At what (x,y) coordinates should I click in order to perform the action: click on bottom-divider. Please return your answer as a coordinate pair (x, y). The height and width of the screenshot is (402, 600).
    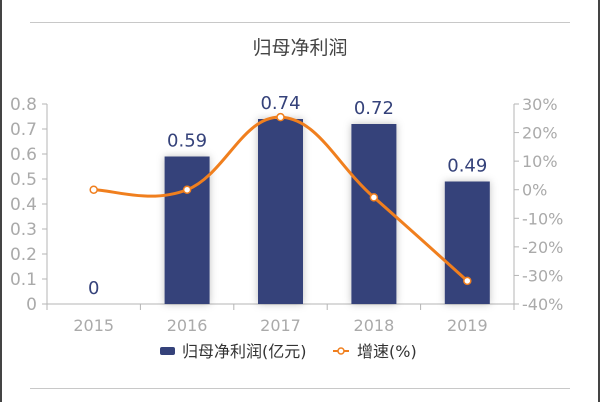
    Looking at the image, I should click on (300, 388).